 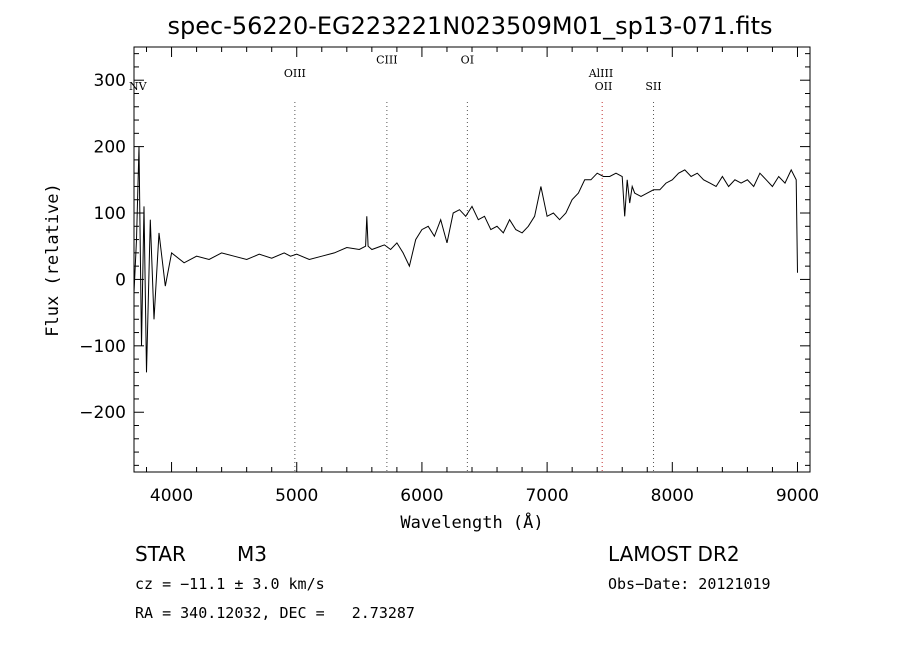 I want to click on x-tick-label: 5000, so click(x=296, y=496).